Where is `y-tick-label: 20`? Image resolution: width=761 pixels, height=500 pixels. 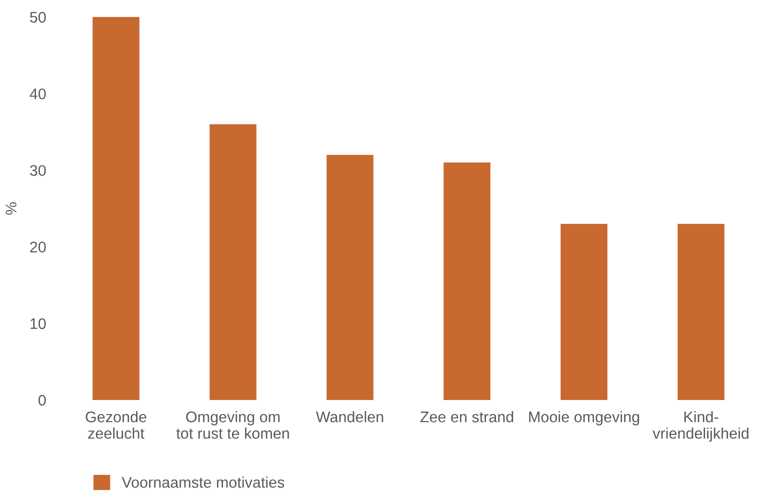 y-tick-label: 20 is located at coordinates (38, 247).